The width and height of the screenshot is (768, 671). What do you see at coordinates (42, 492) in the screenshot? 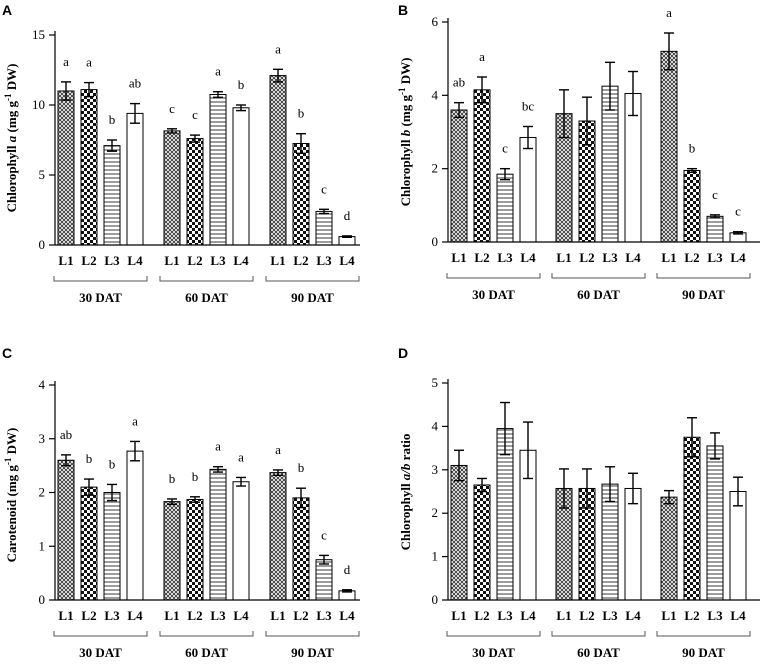
I see `y-tick-label: 2` at bounding box center [42, 492].